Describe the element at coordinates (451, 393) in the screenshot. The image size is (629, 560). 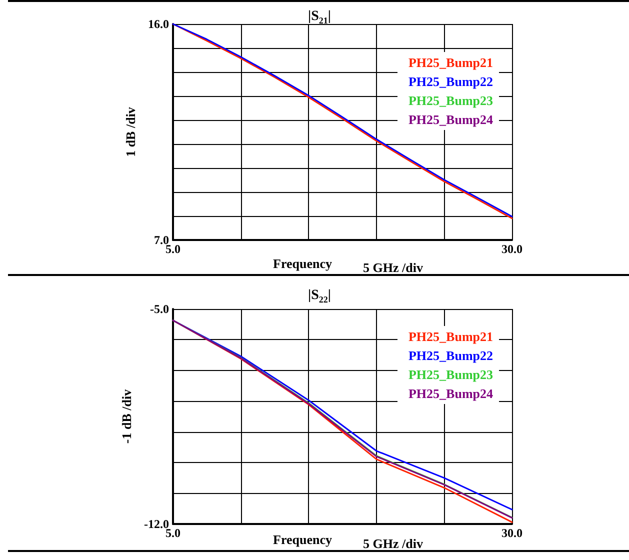
I see `text: PH25_Bump24` at that location.